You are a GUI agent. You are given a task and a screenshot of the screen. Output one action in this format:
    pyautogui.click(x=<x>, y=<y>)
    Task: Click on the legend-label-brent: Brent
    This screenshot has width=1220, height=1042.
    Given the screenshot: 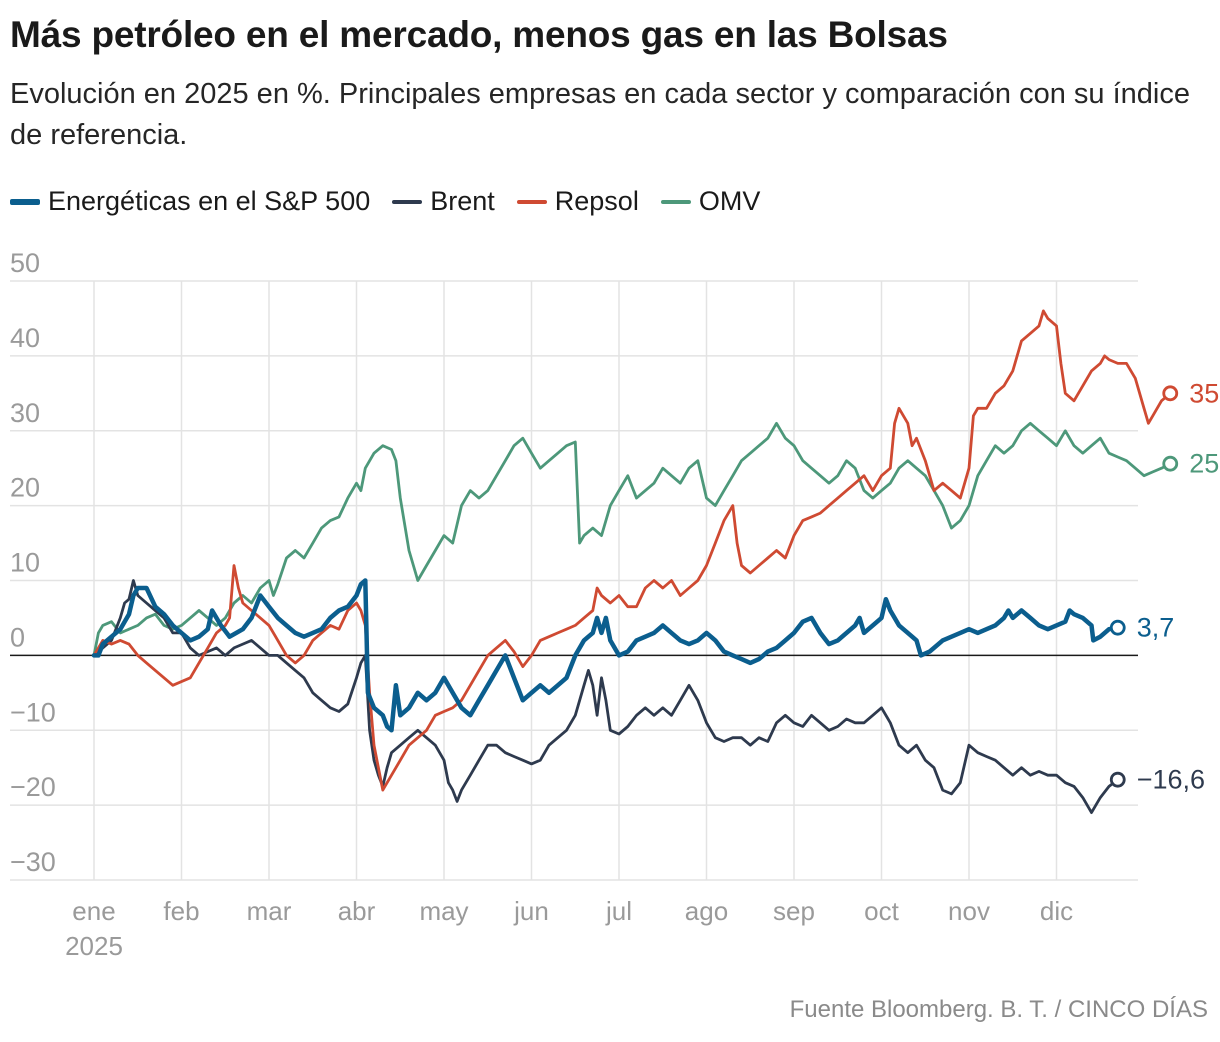 What is the action you would take?
    pyautogui.click(x=462, y=201)
    